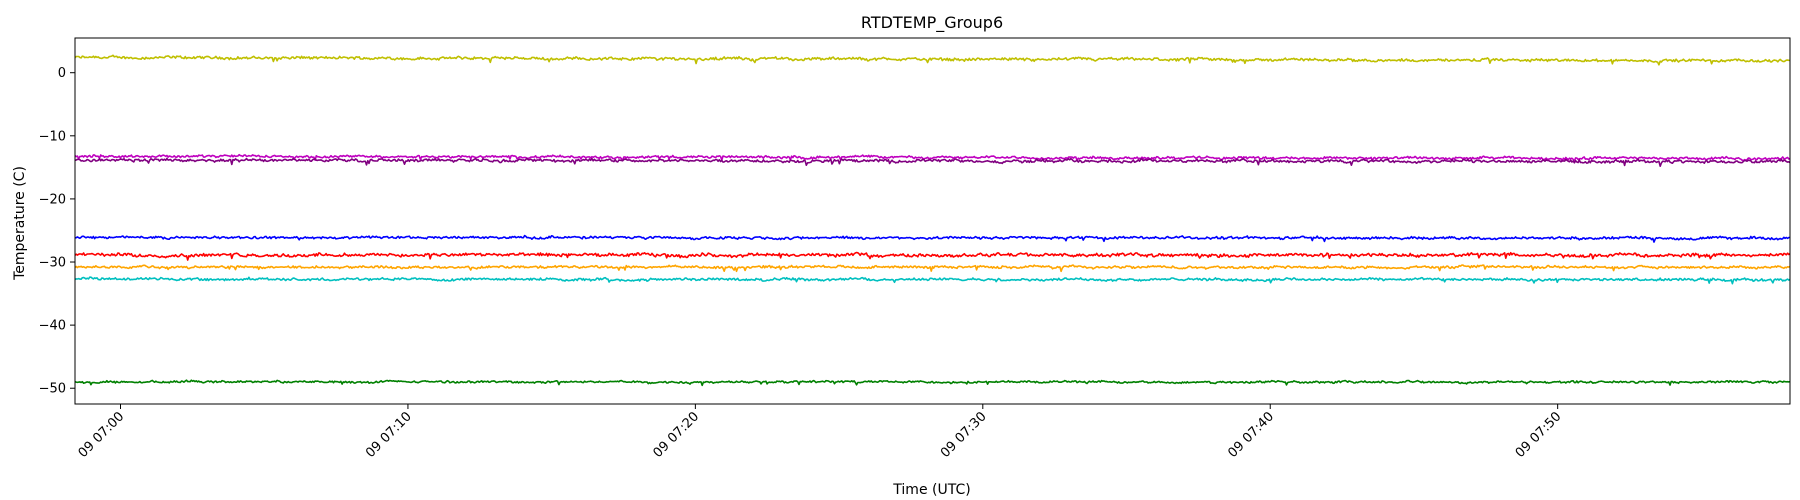  What do you see at coordinates (52, 326) in the screenshot?
I see `y-tick-label: −40` at bounding box center [52, 326].